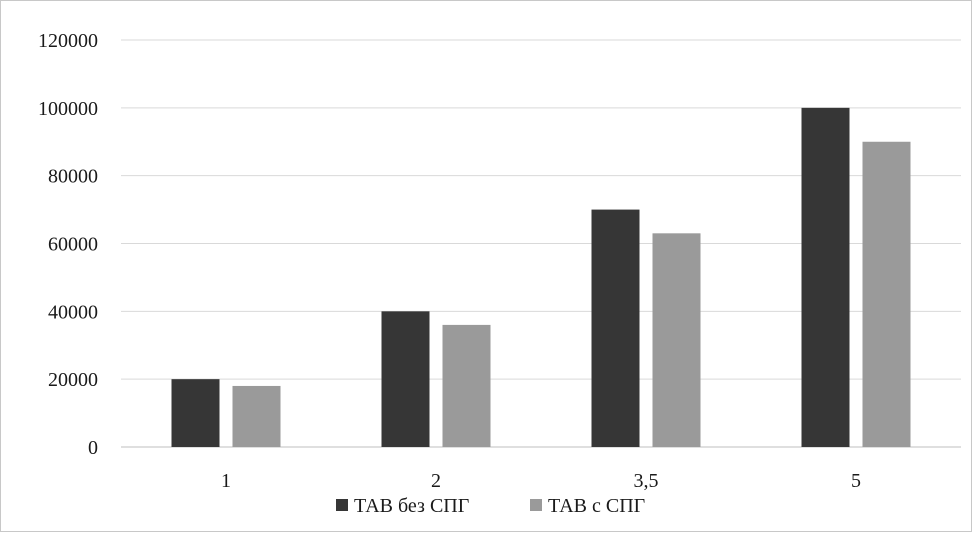 The width and height of the screenshot is (972, 533). I want to click on x-tick-label: 1, so click(226, 481).